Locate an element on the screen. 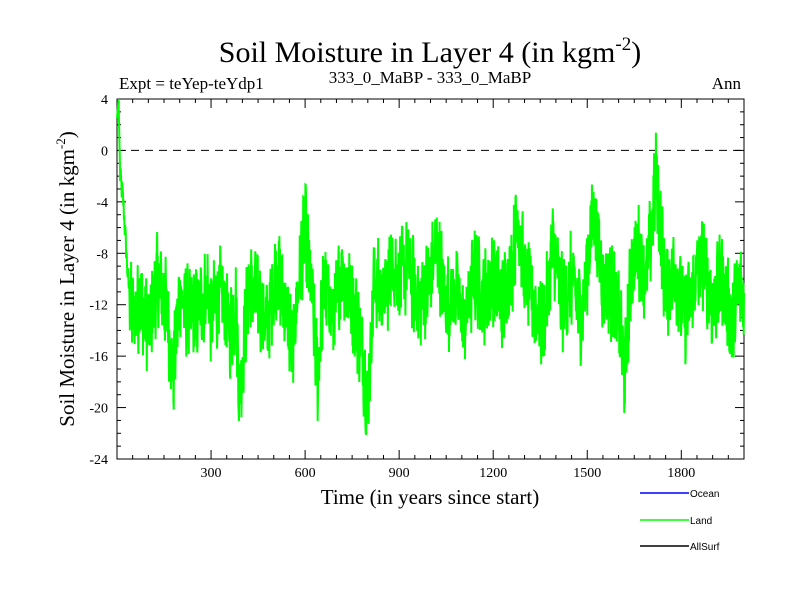 Image resolution: width=800 pixels, height=600 pixels. x-tick-label: 300 is located at coordinates (211, 473).